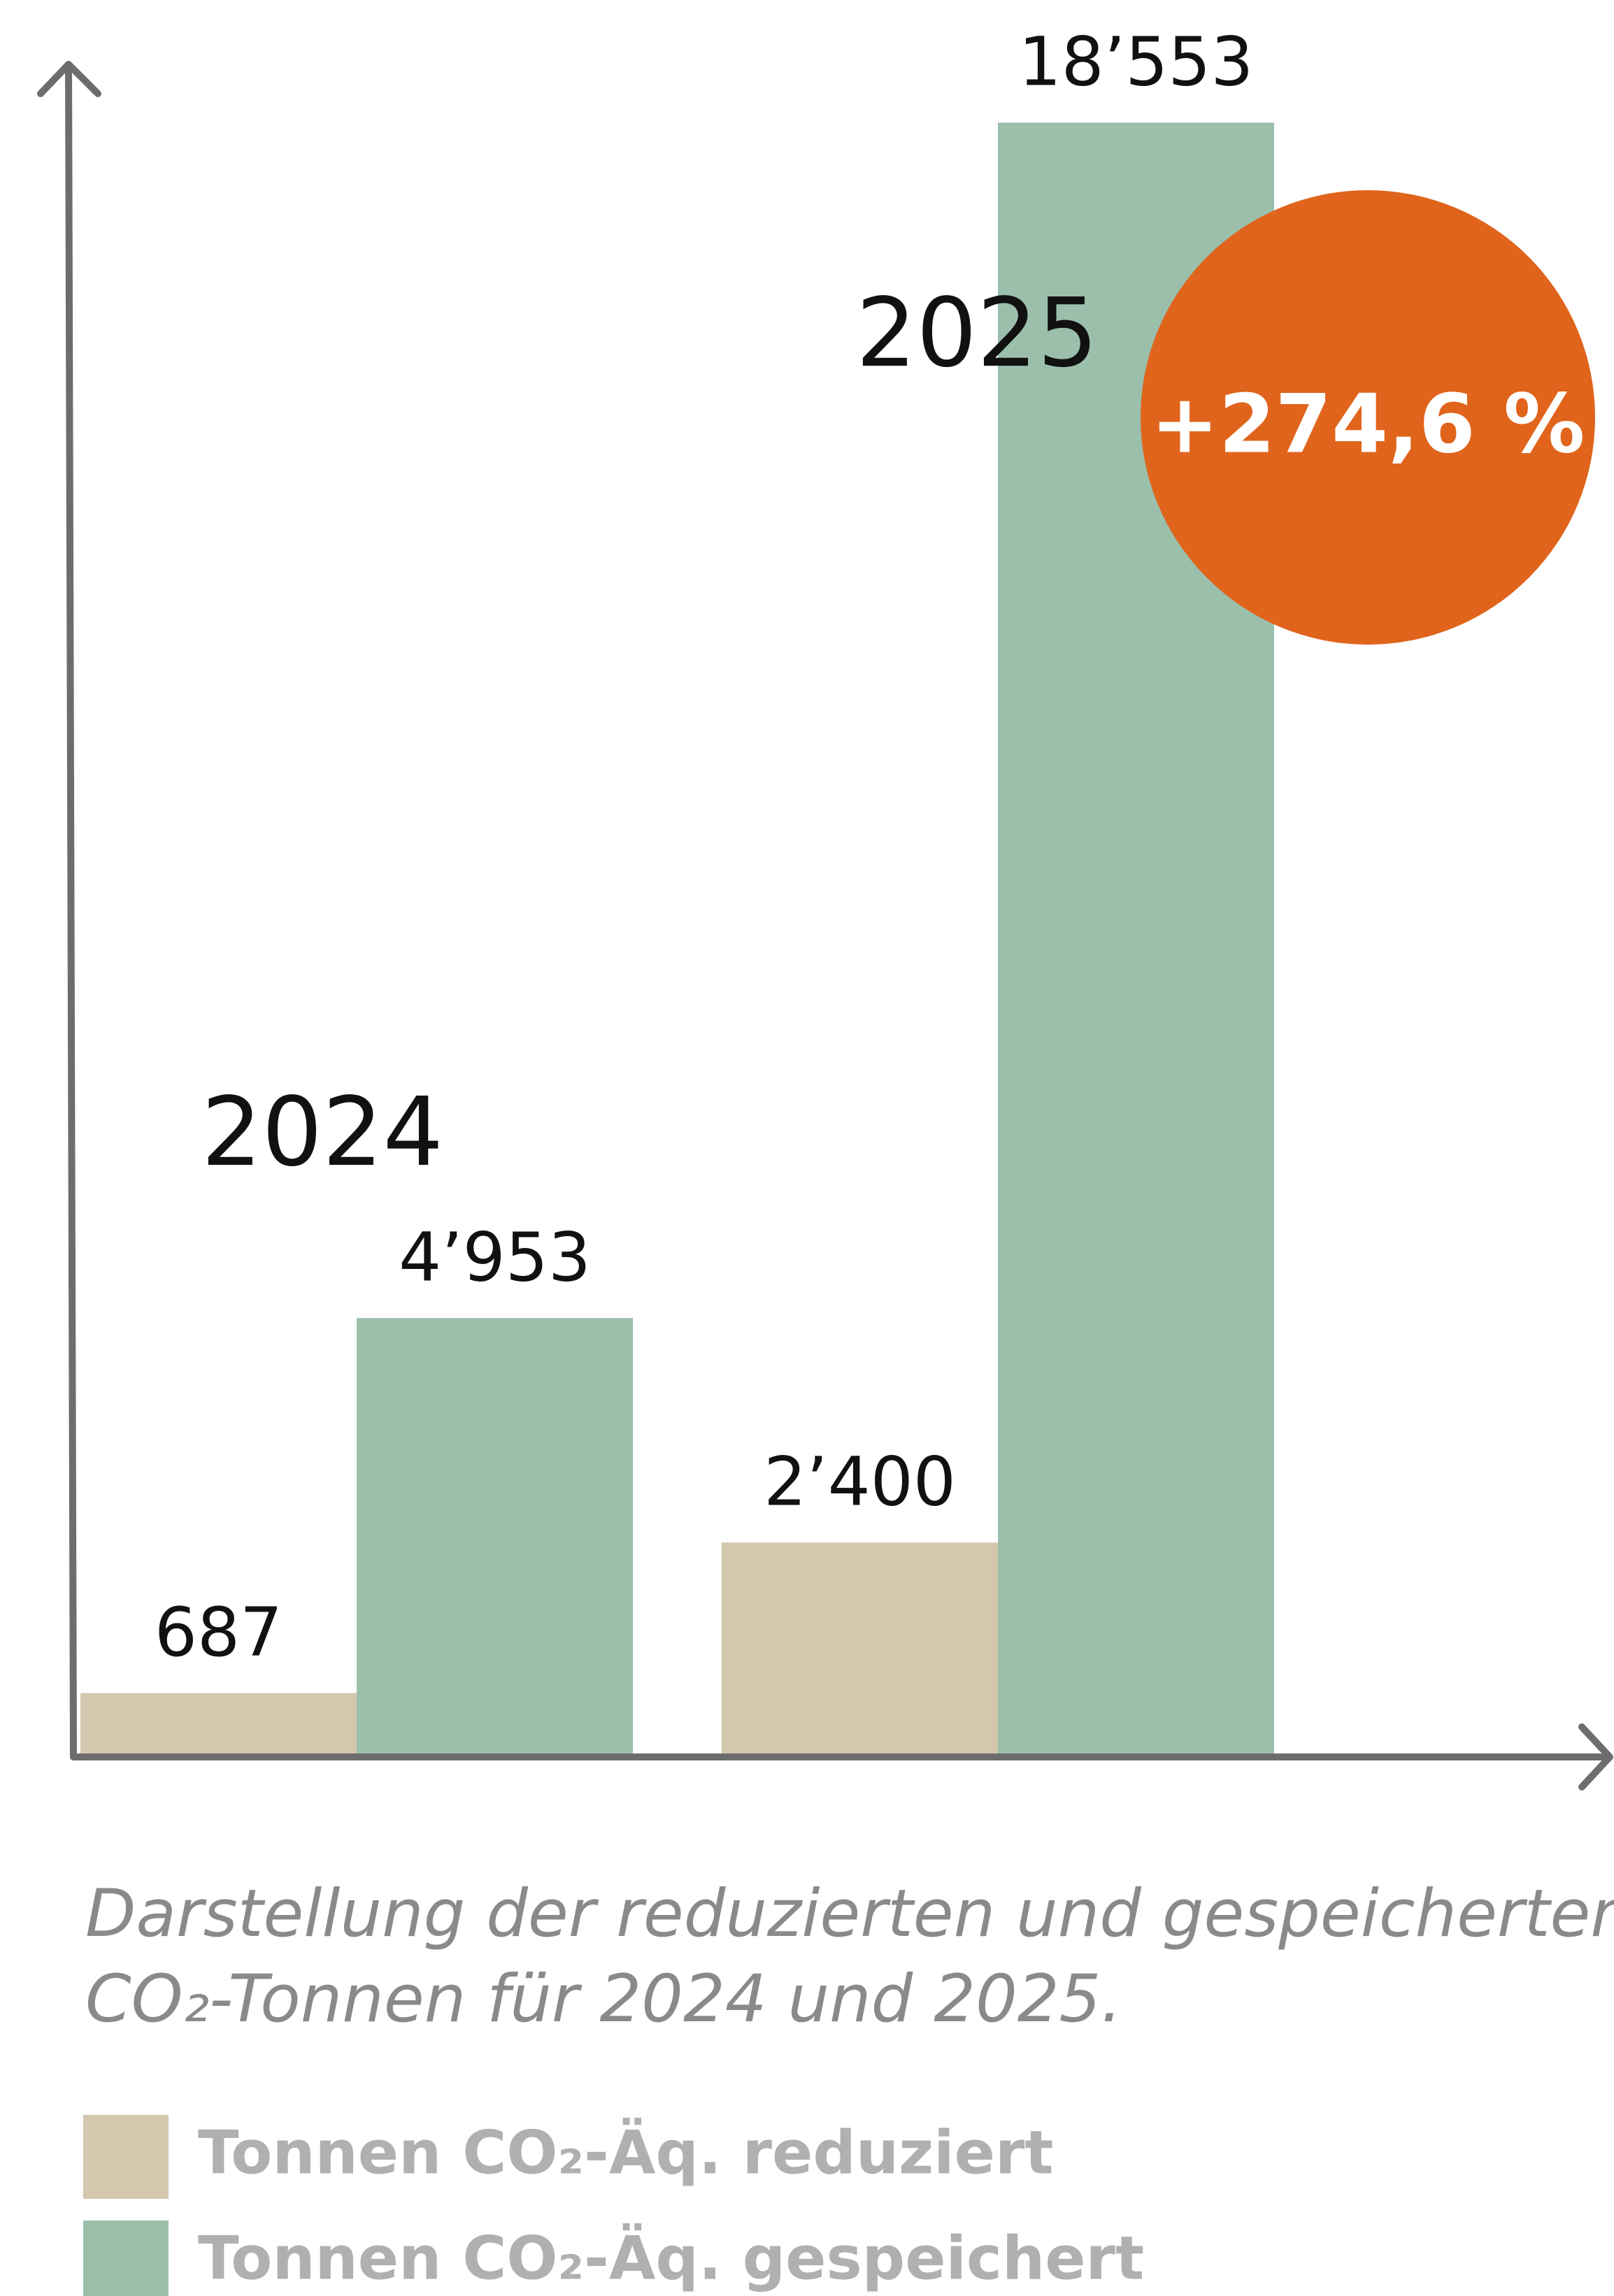 The width and height of the screenshot is (1614, 2296). What do you see at coordinates (219, 1632) in the screenshot?
I see `value-label: 687` at bounding box center [219, 1632].